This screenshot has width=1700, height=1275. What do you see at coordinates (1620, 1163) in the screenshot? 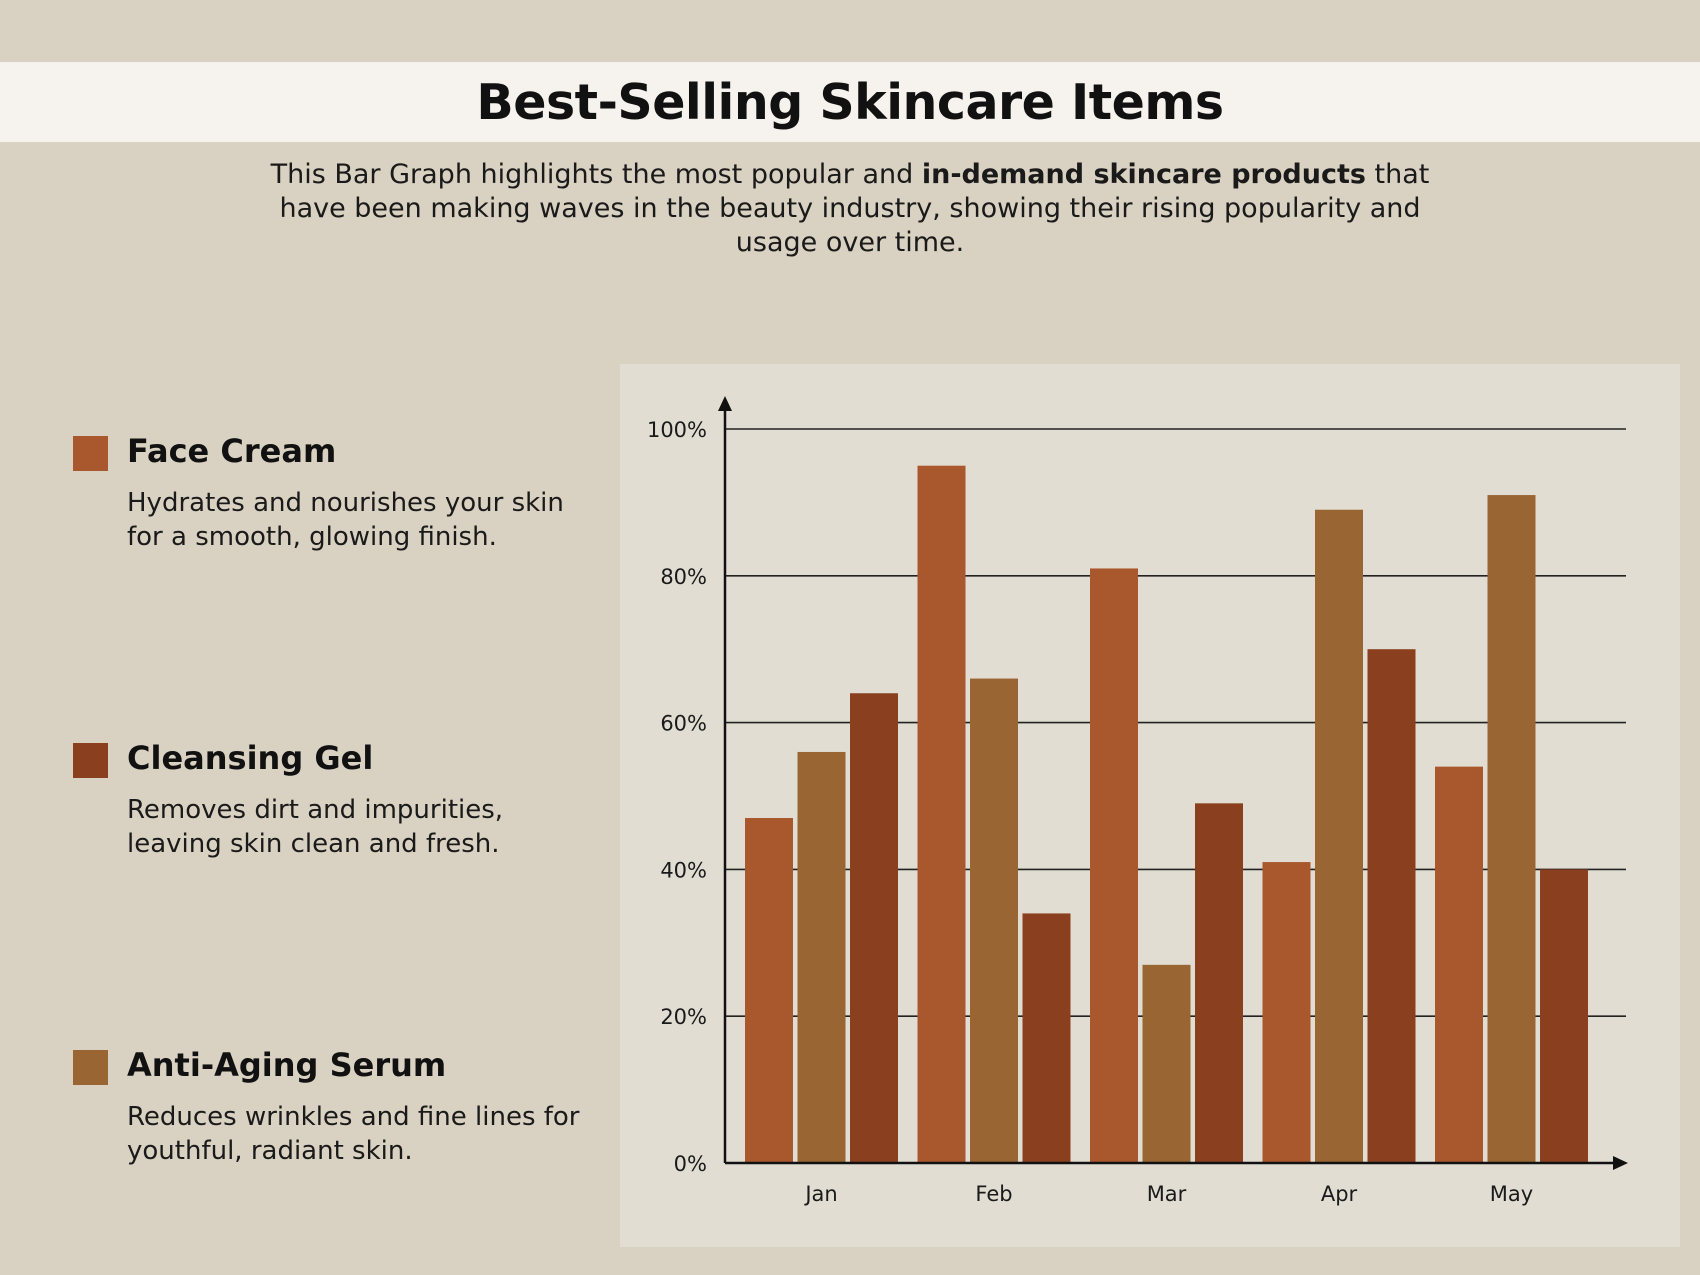
I see `x-axis-arrow-icon` at bounding box center [1620, 1163].